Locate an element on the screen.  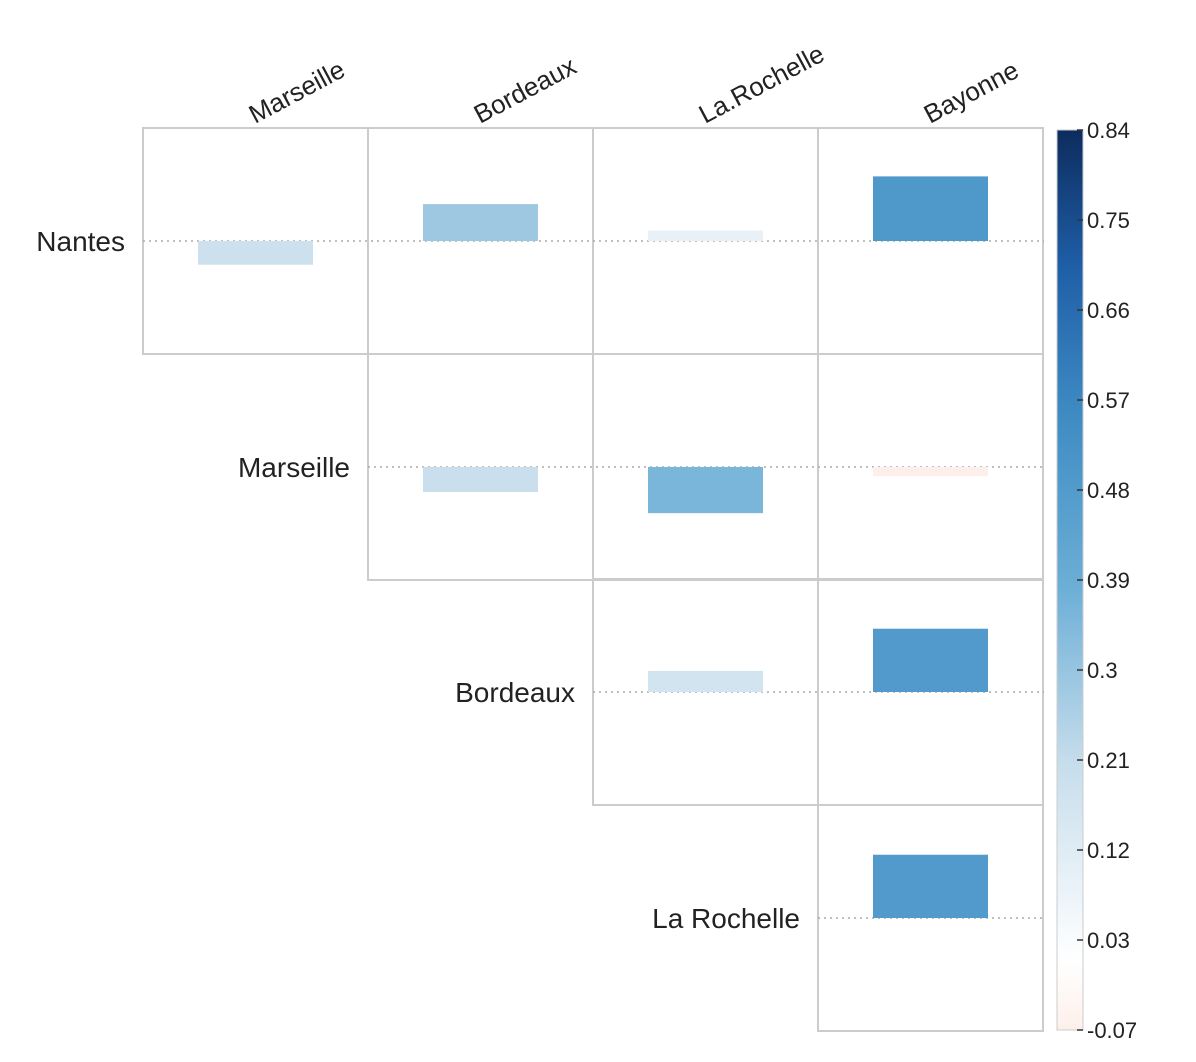
column-label: Bordeaux is located at coordinates (525, 90).